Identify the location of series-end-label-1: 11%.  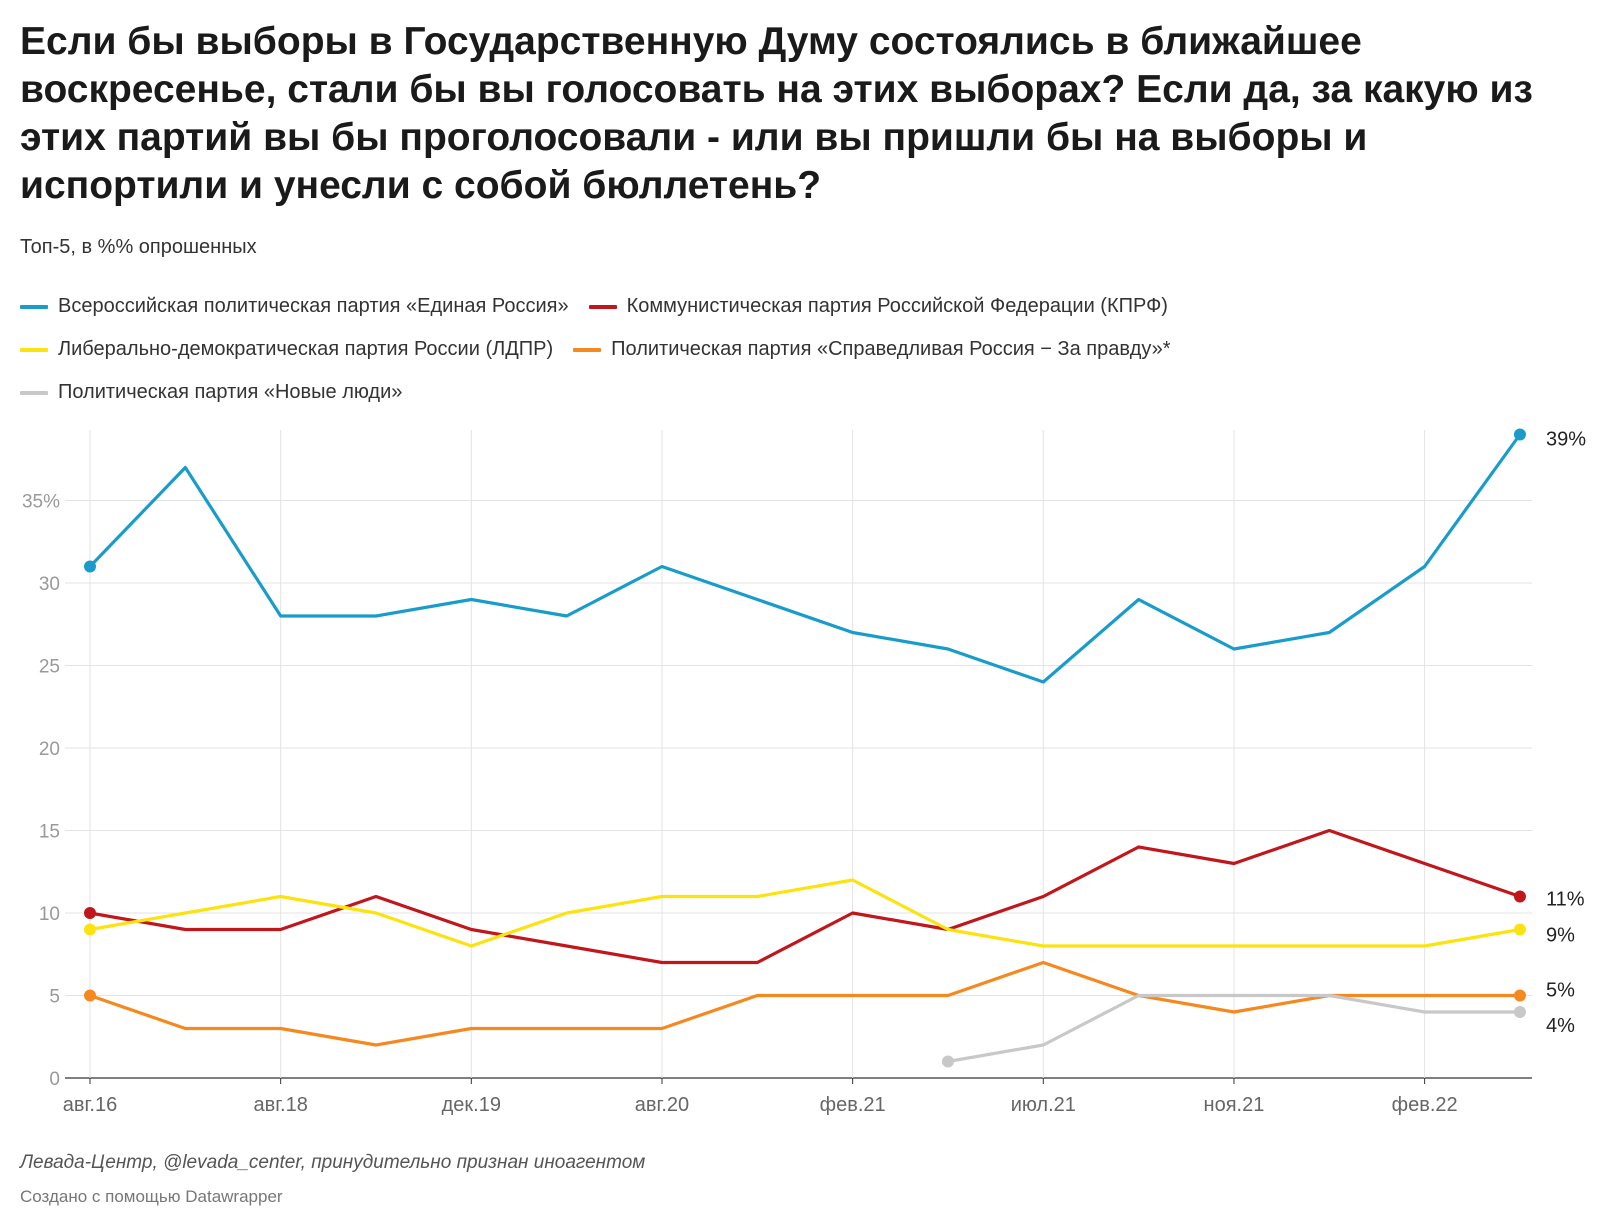
(1565, 900).